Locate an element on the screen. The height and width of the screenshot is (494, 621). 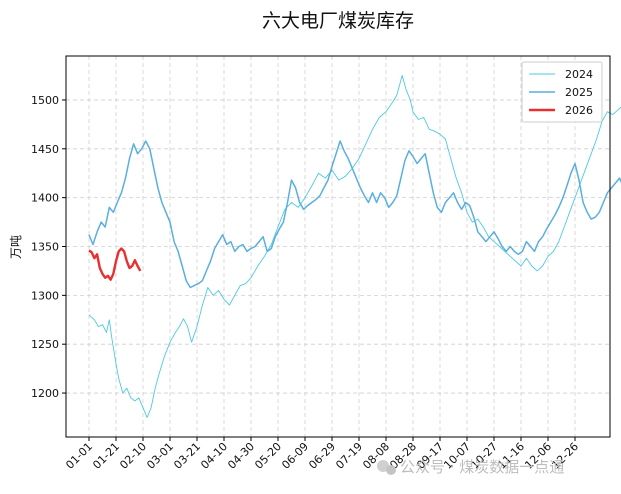
y-tick-label: 1300 is located at coordinates (45, 295).